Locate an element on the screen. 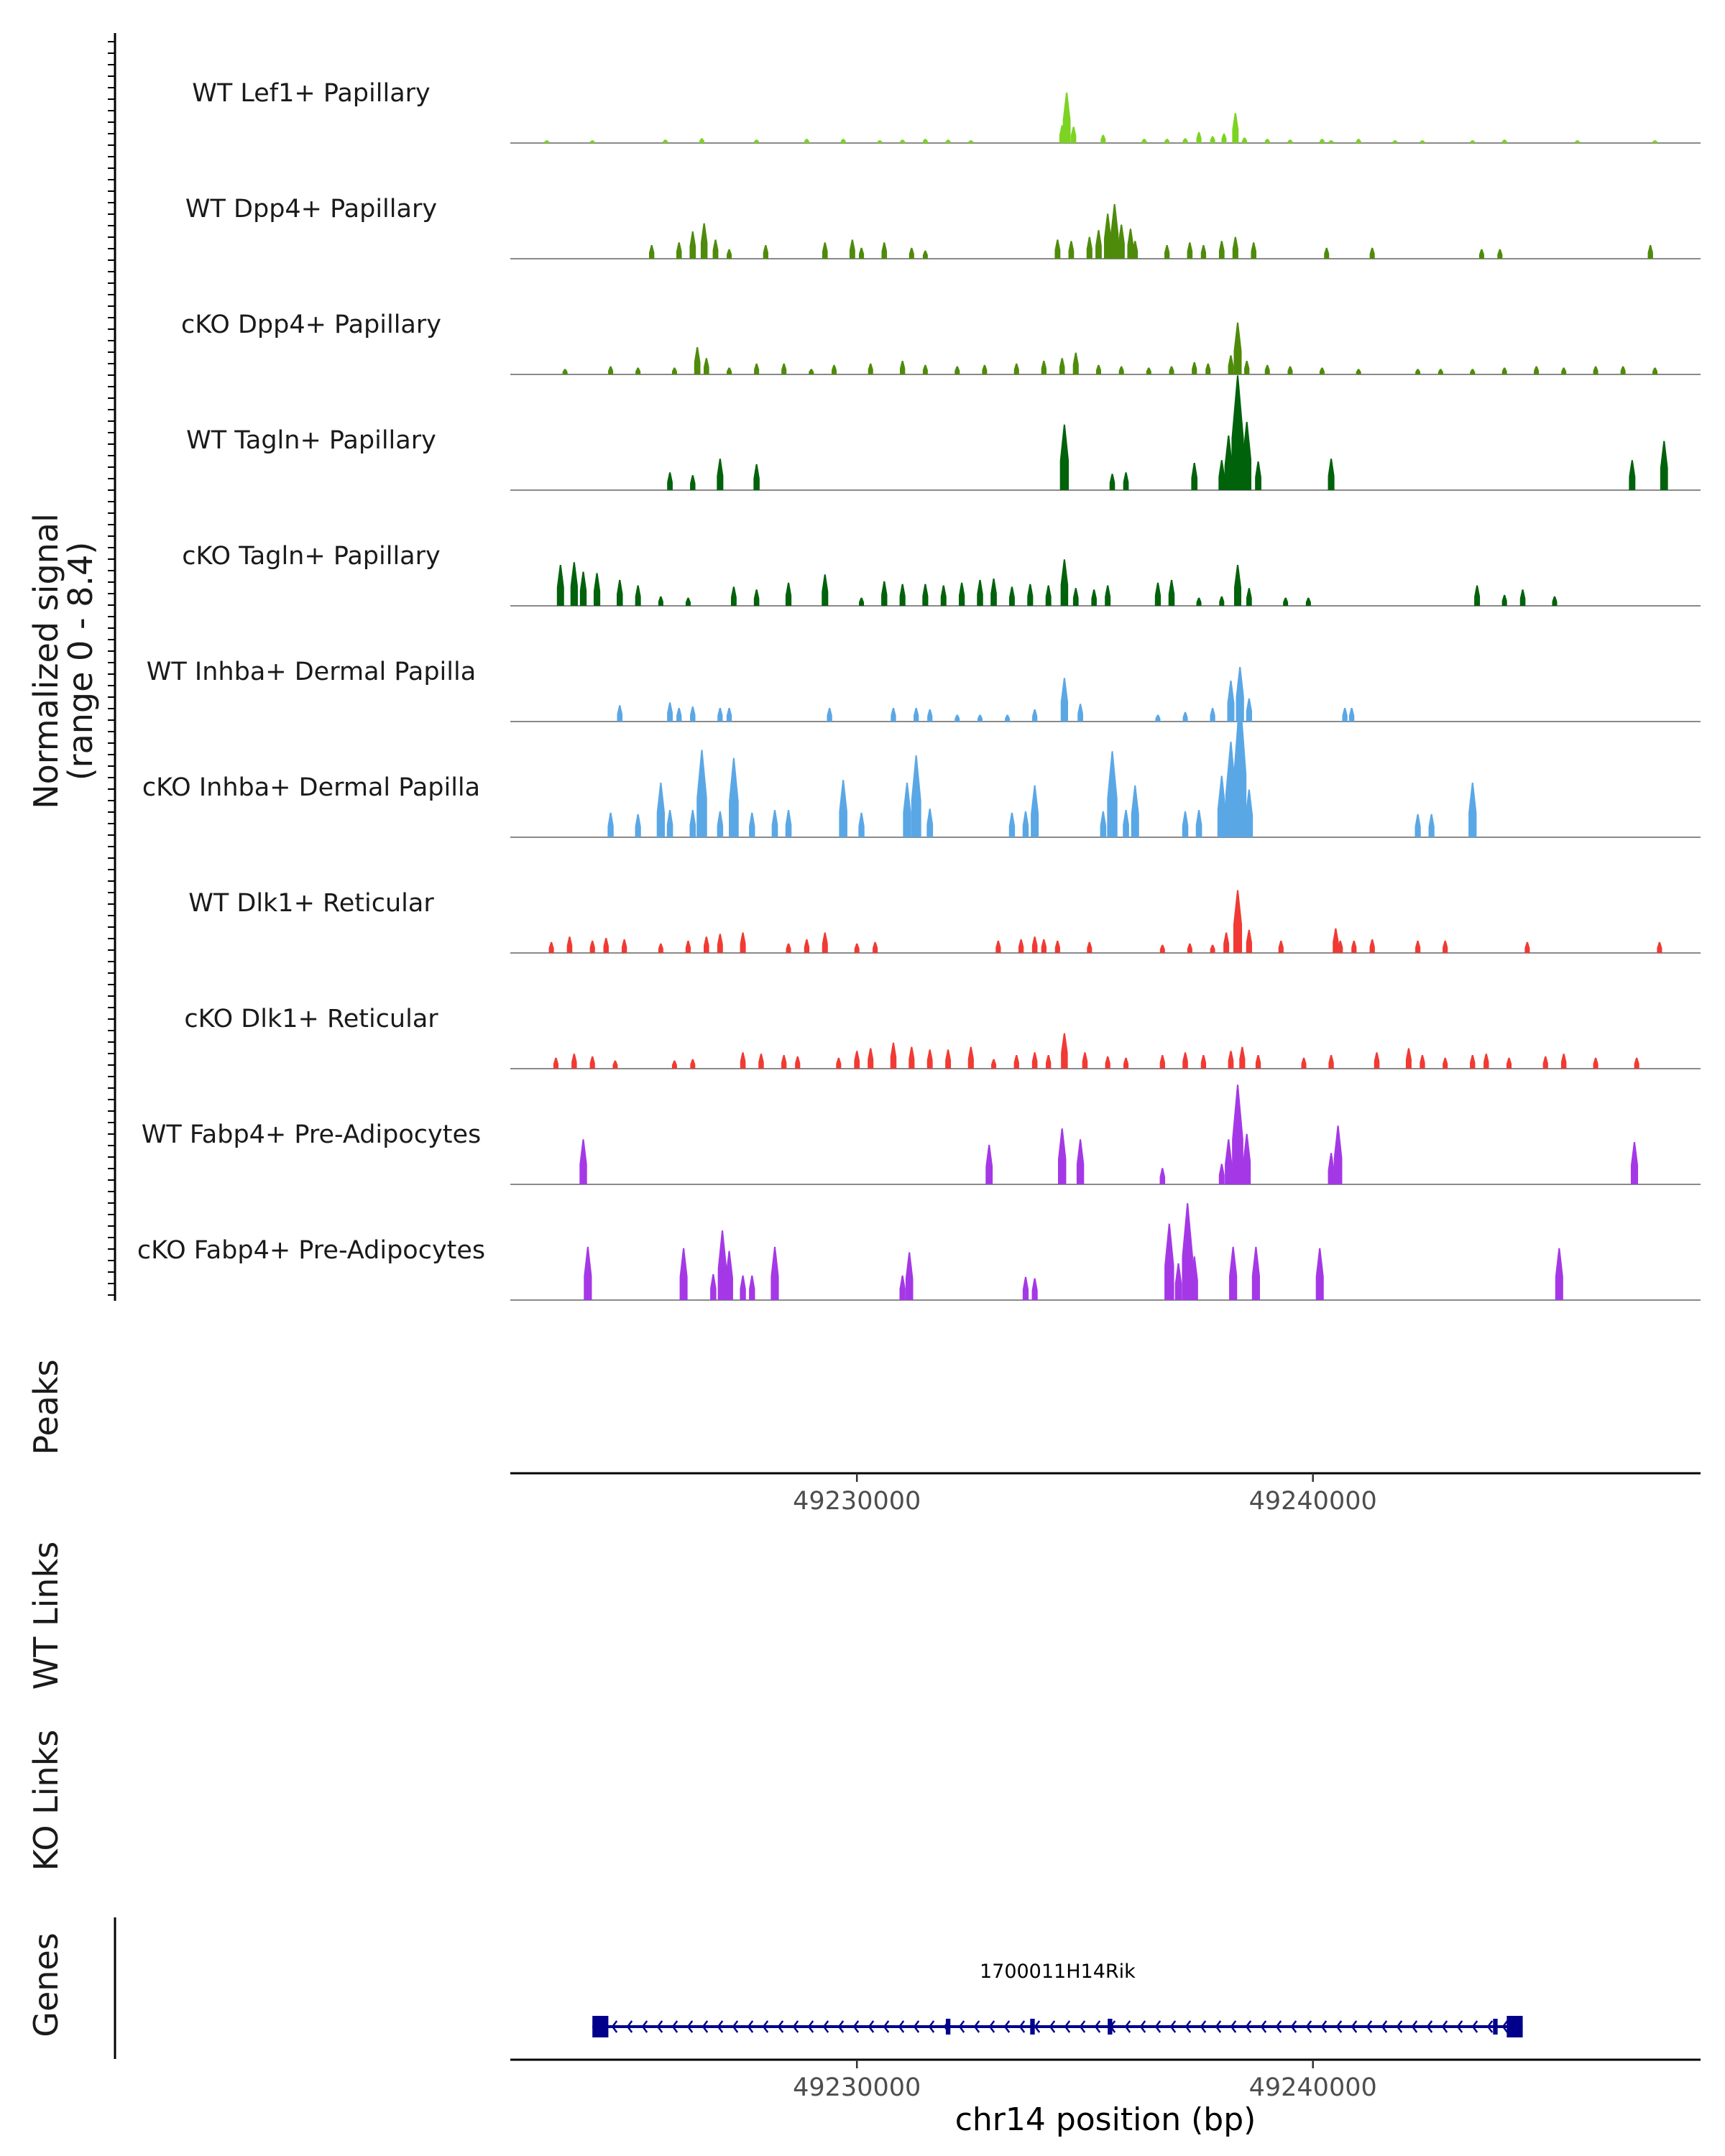 This screenshot has height=2156, width=1725. track-wt-fabp4-pre-adipocytes: WT Fabp4+ Pre-Adipocytes is located at coordinates (921, 1134).